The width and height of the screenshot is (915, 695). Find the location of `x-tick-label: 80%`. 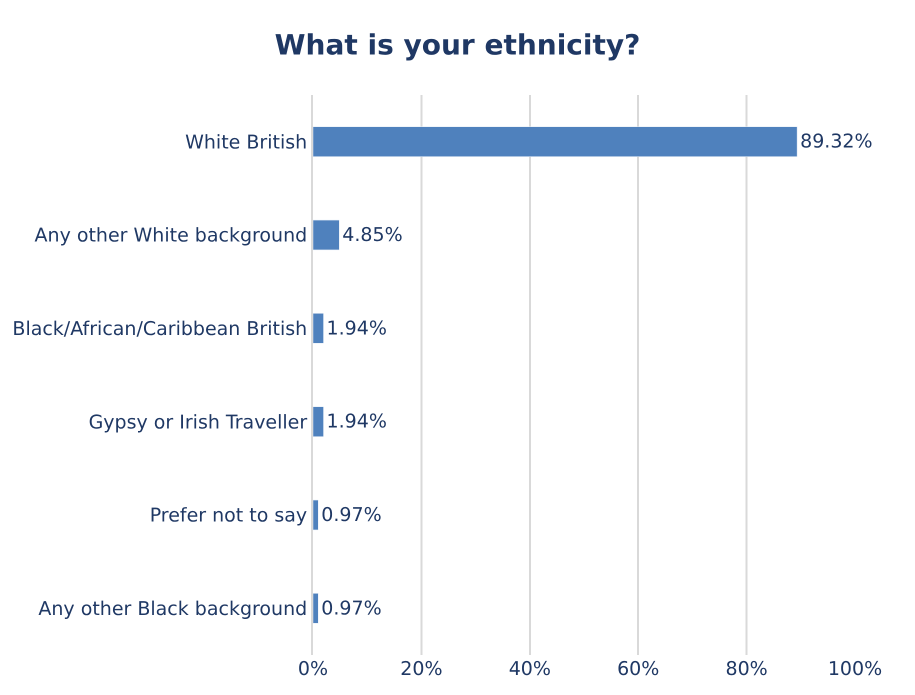

x-tick-label: 80% is located at coordinates (746, 669).